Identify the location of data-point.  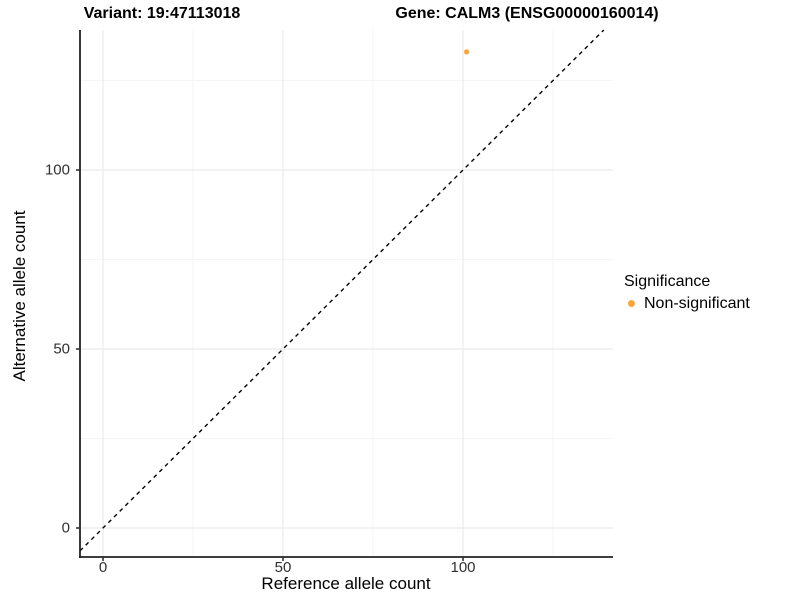
(467, 52).